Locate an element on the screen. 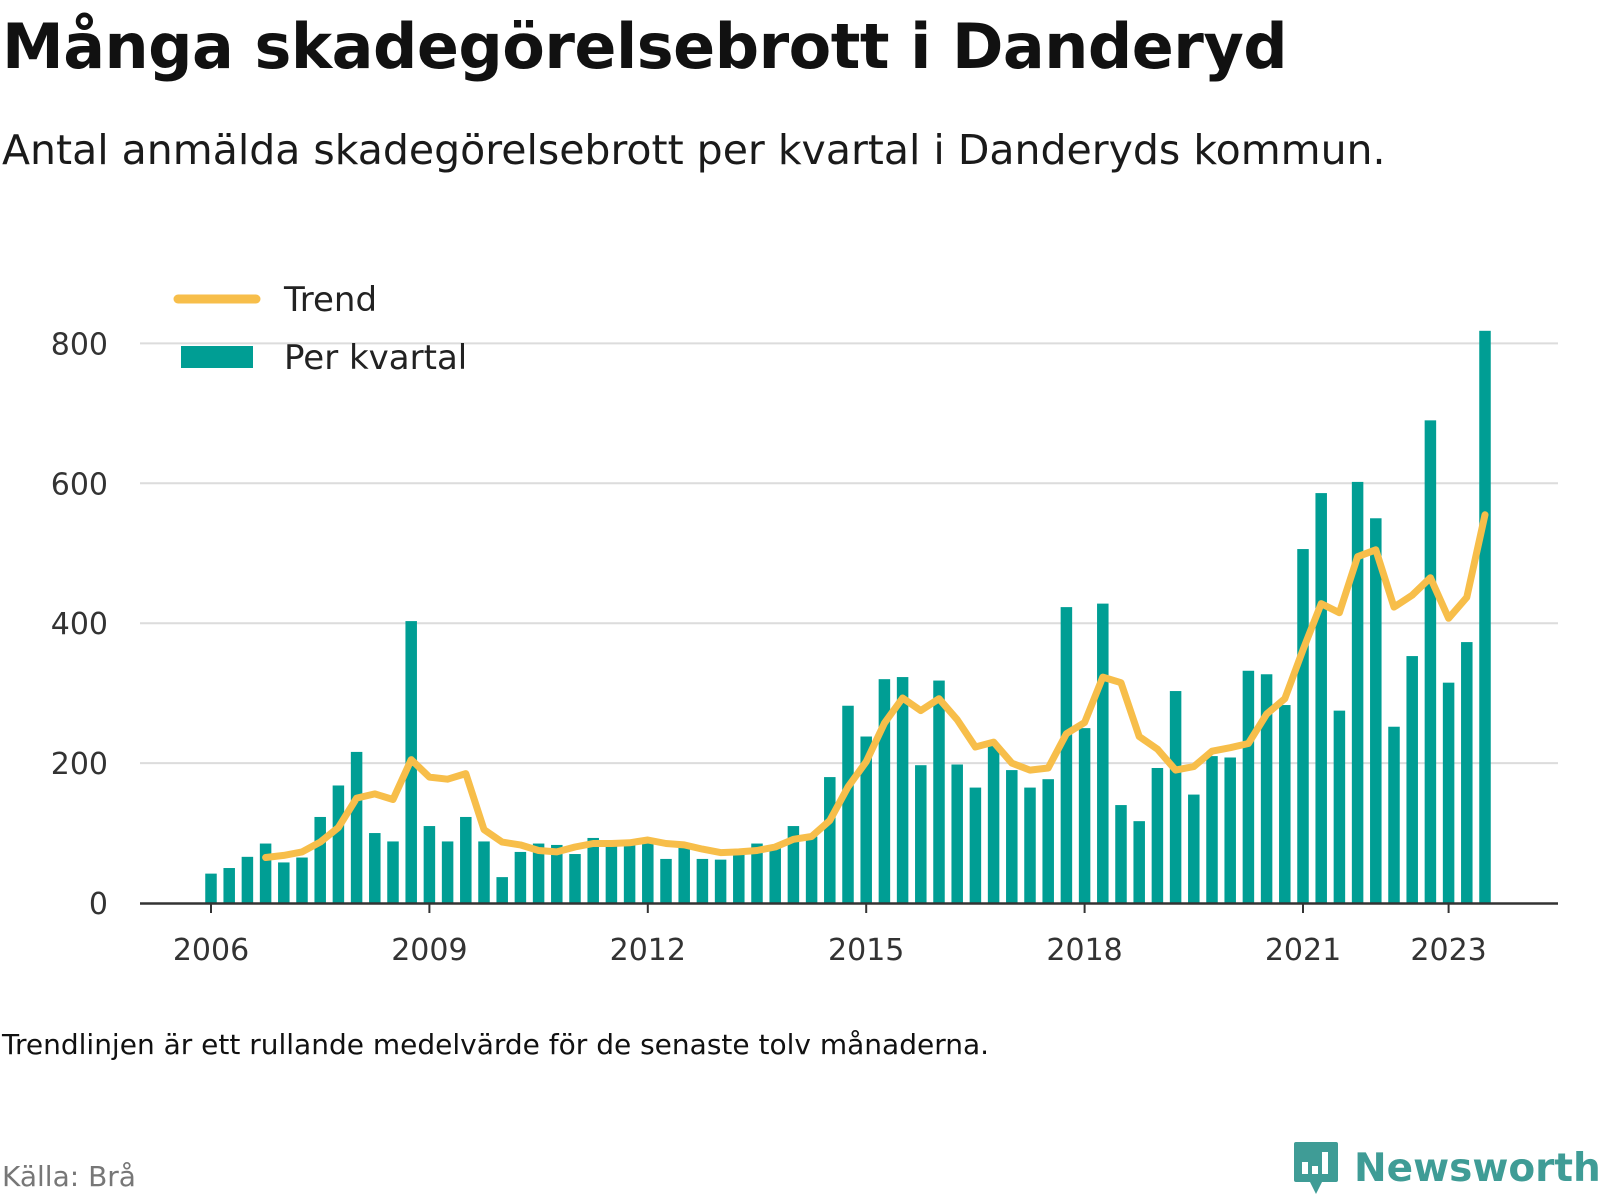 Image resolution: width=1600 pixels, height=1200 pixels. y-tick-label: 0 is located at coordinates (98, 904).